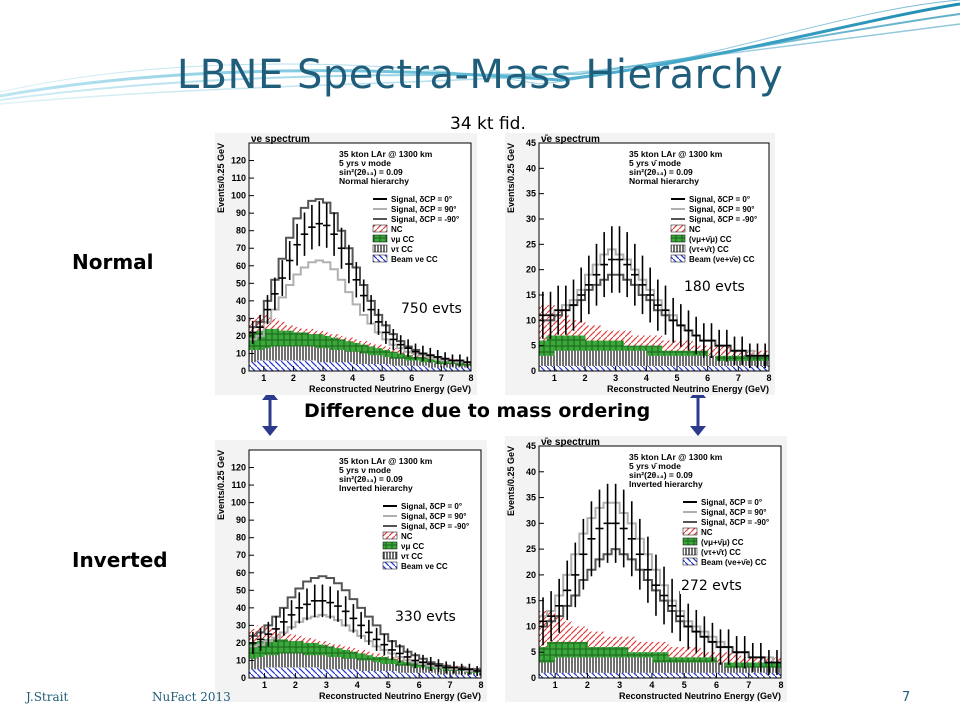 This screenshot has height=720, width=960. What do you see at coordinates (365, 163) in the screenshot?
I see `info-line: 5 yrs ν mode` at bounding box center [365, 163].